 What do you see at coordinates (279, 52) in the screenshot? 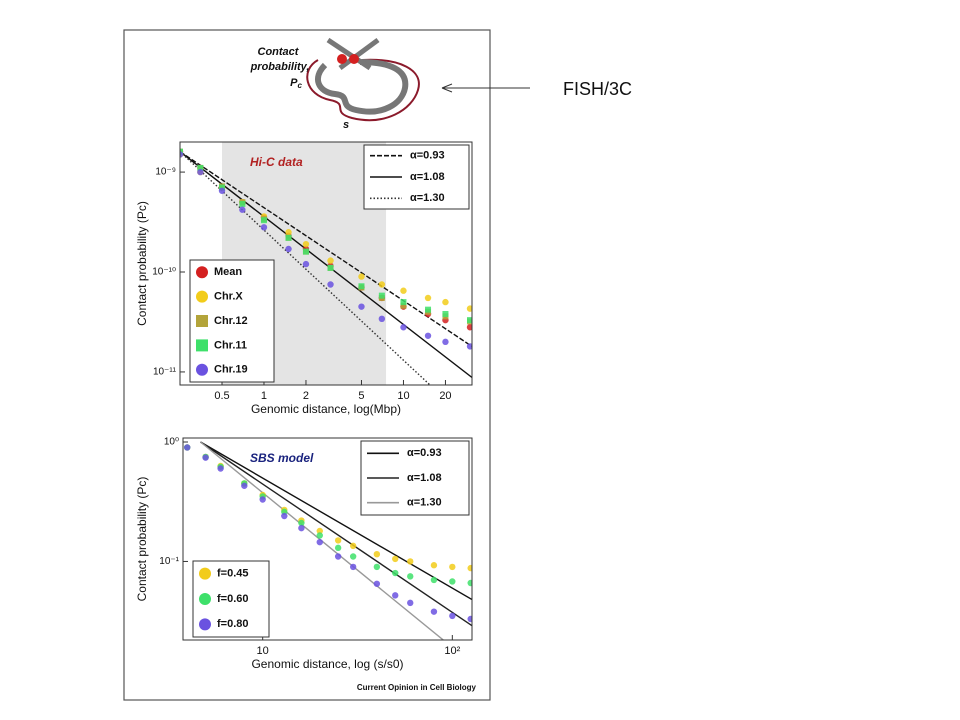
I see `diagram-label: Contact` at bounding box center [279, 52].